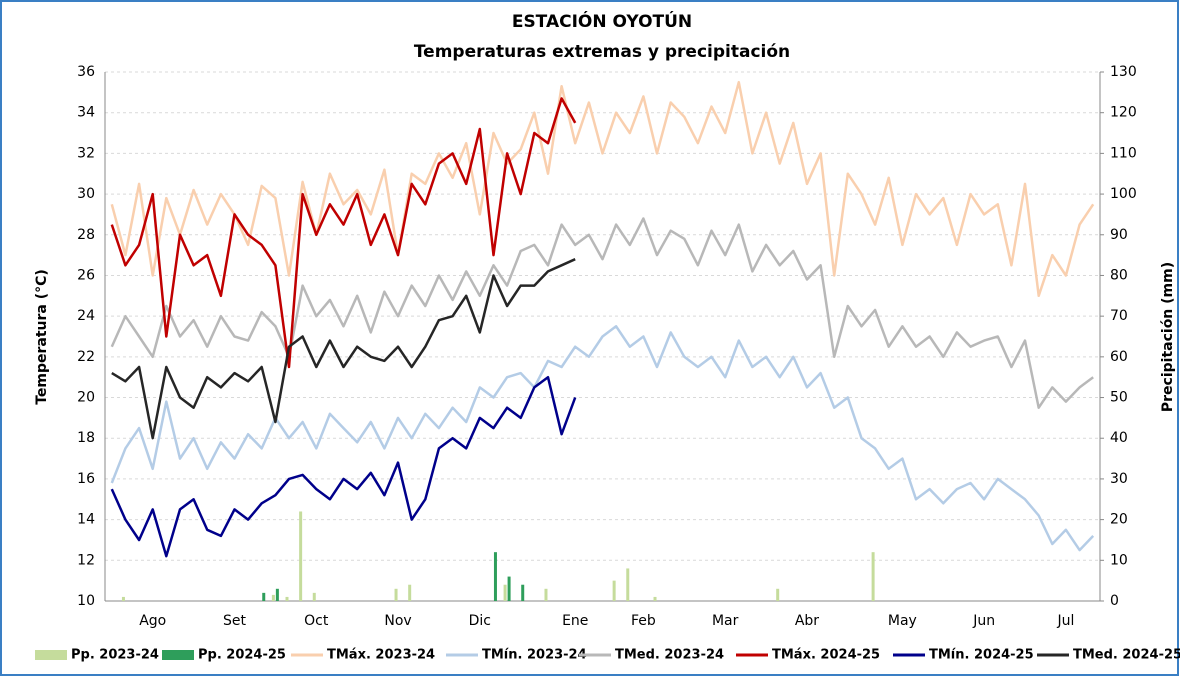 The width and height of the screenshot is (1180, 681). What do you see at coordinates (86, 601) in the screenshot?
I see `y-tick-label: 10` at bounding box center [86, 601].